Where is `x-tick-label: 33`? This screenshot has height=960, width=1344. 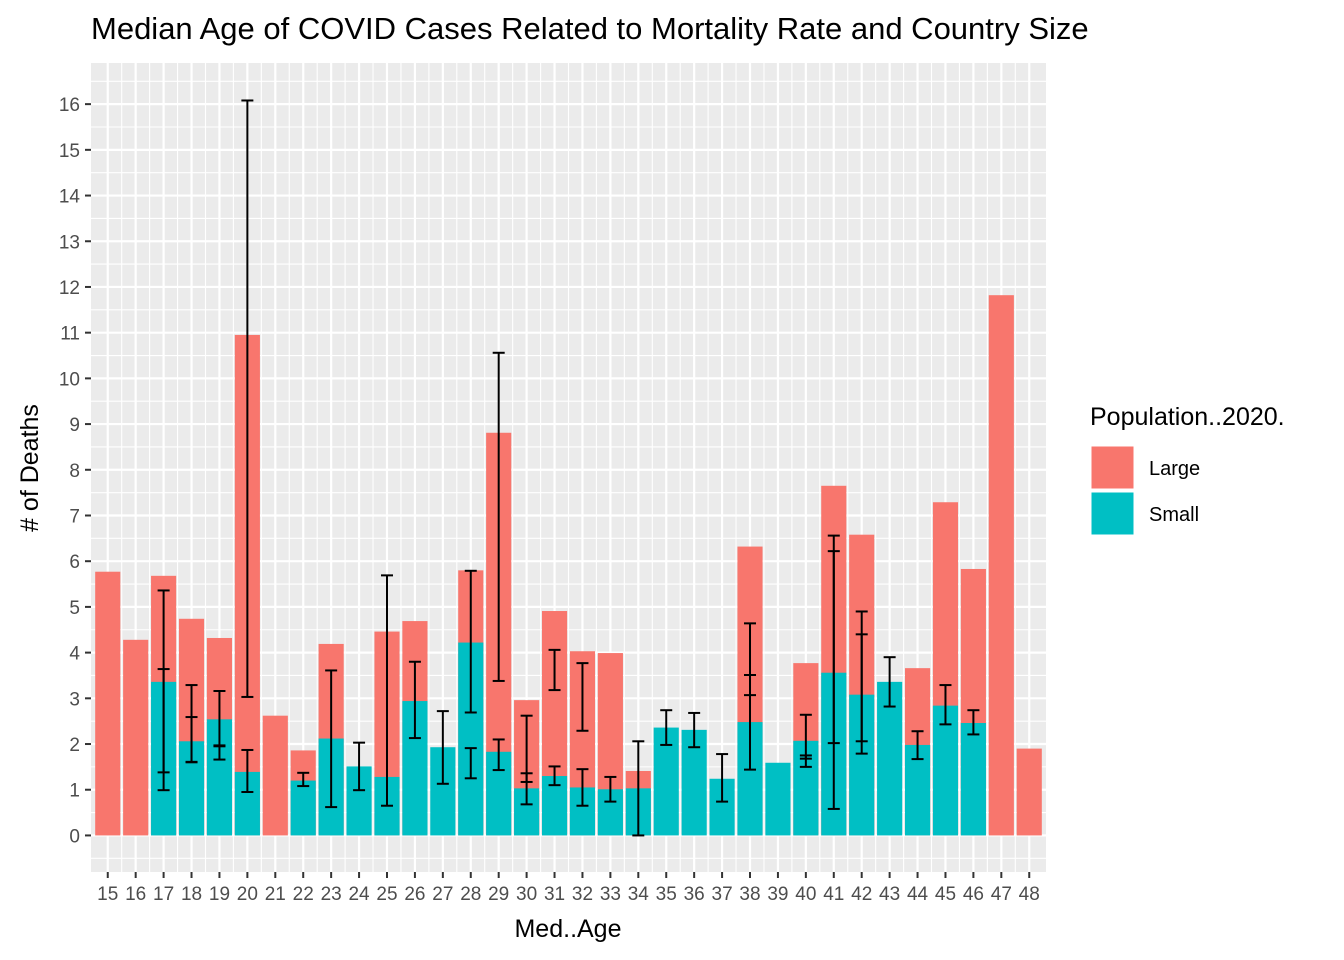 x-tick-label: 33 is located at coordinates (610, 894).